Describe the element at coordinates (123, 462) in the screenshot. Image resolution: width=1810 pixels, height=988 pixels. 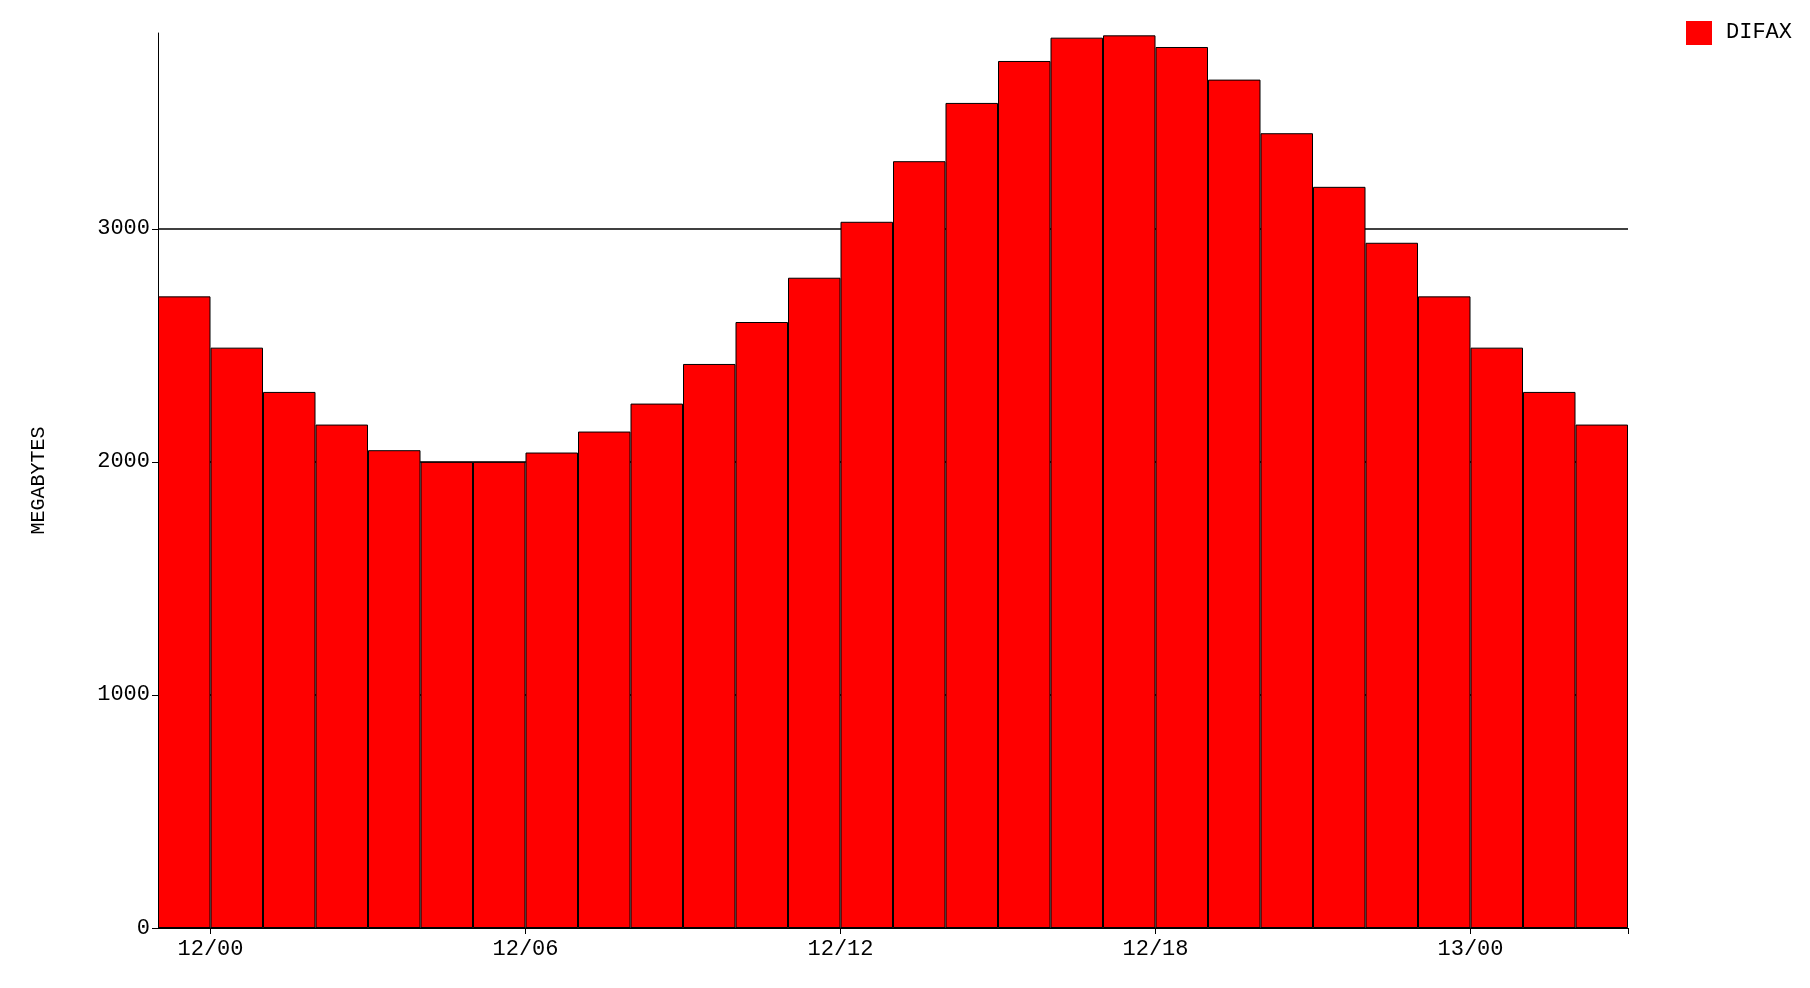
I see `y-tick-label: 2000` at that location.